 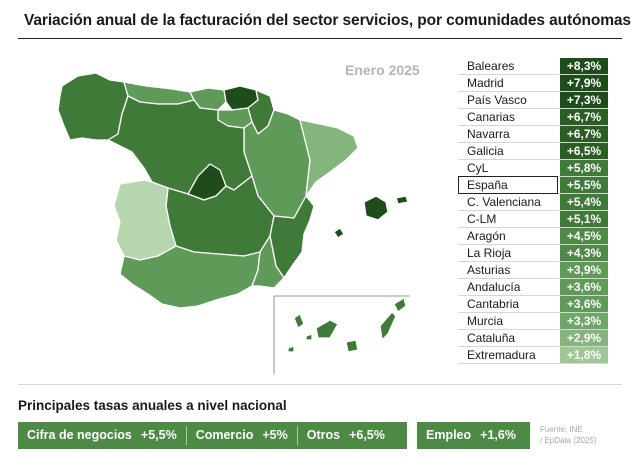 I want to click on ranking-region-name: C-LM, so click(x=482, y=219).